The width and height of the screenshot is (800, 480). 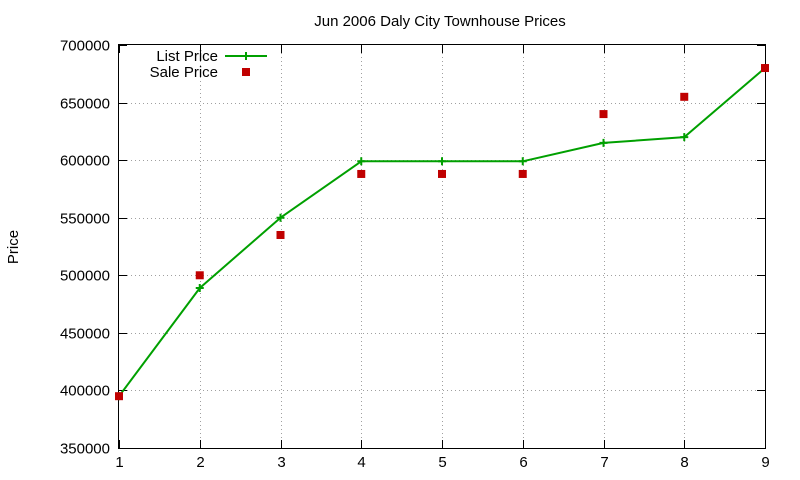 What do you see at coordinates (187, 56) in the screenshot?
I see `legend-label-list-price: List Price` at bounding box center [187, 56].